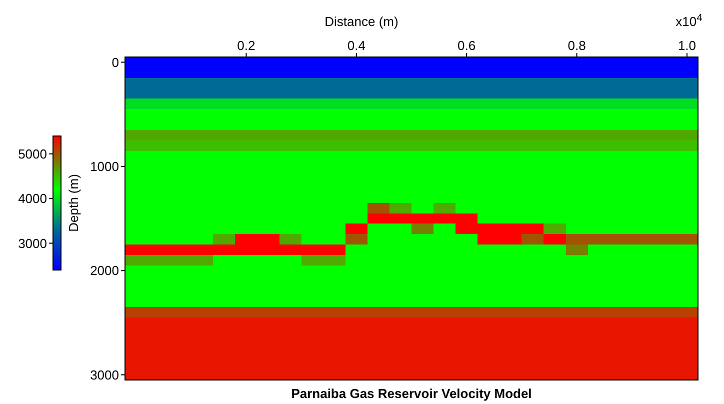  Describe the element at coordinates (361, 21) in the screenshot. I see `x-axis-title: Distance (m)` at that location.